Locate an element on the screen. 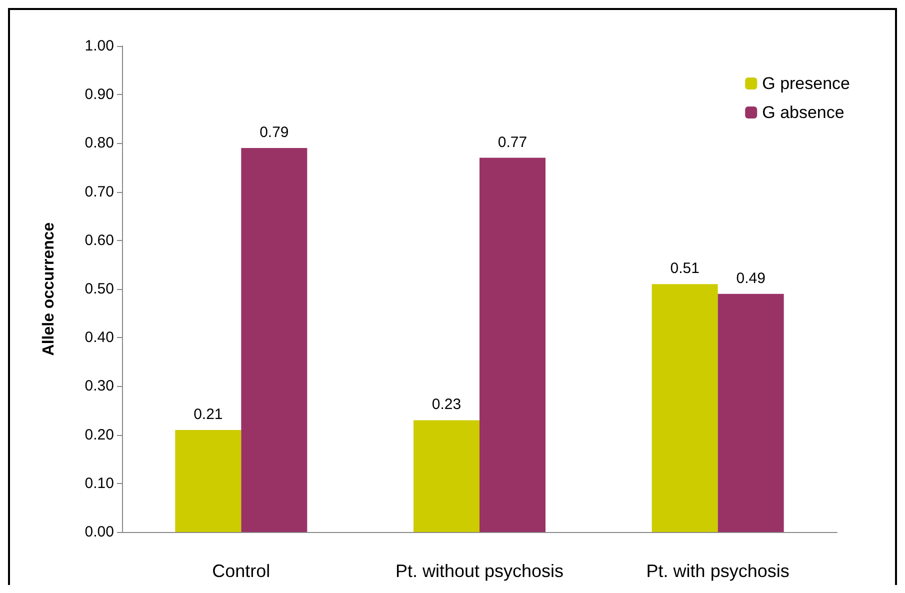 This screenshot has width=905, height=593. y-tick-label: 0.40 is located at coordinates (99, 337).